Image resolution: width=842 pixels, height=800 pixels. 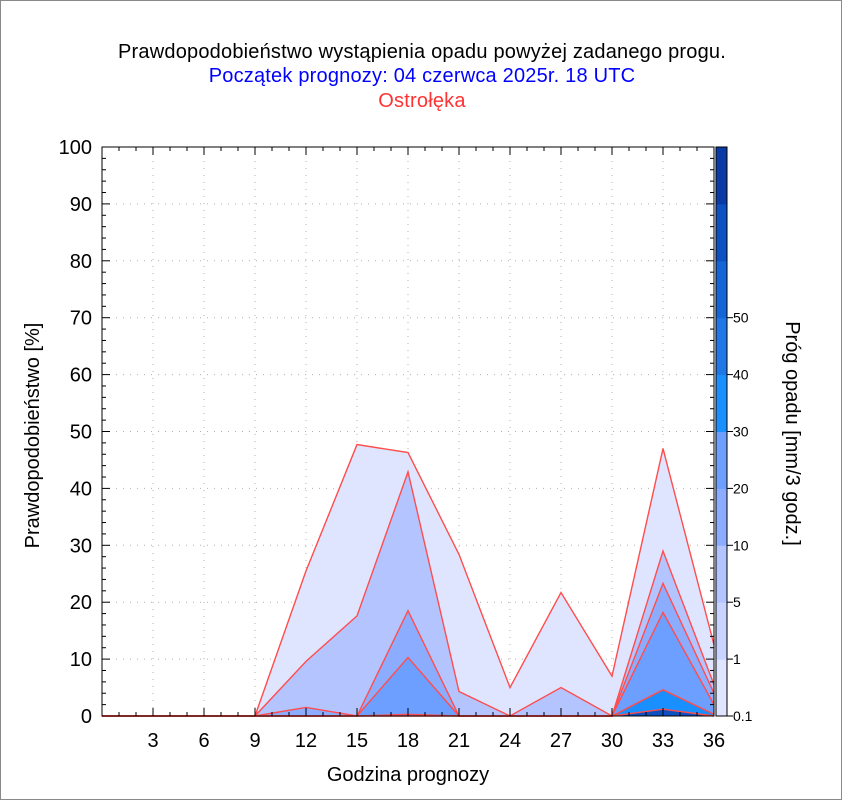 I want to click on colorbar-tick-label: 1, so click(x=737, y=659).